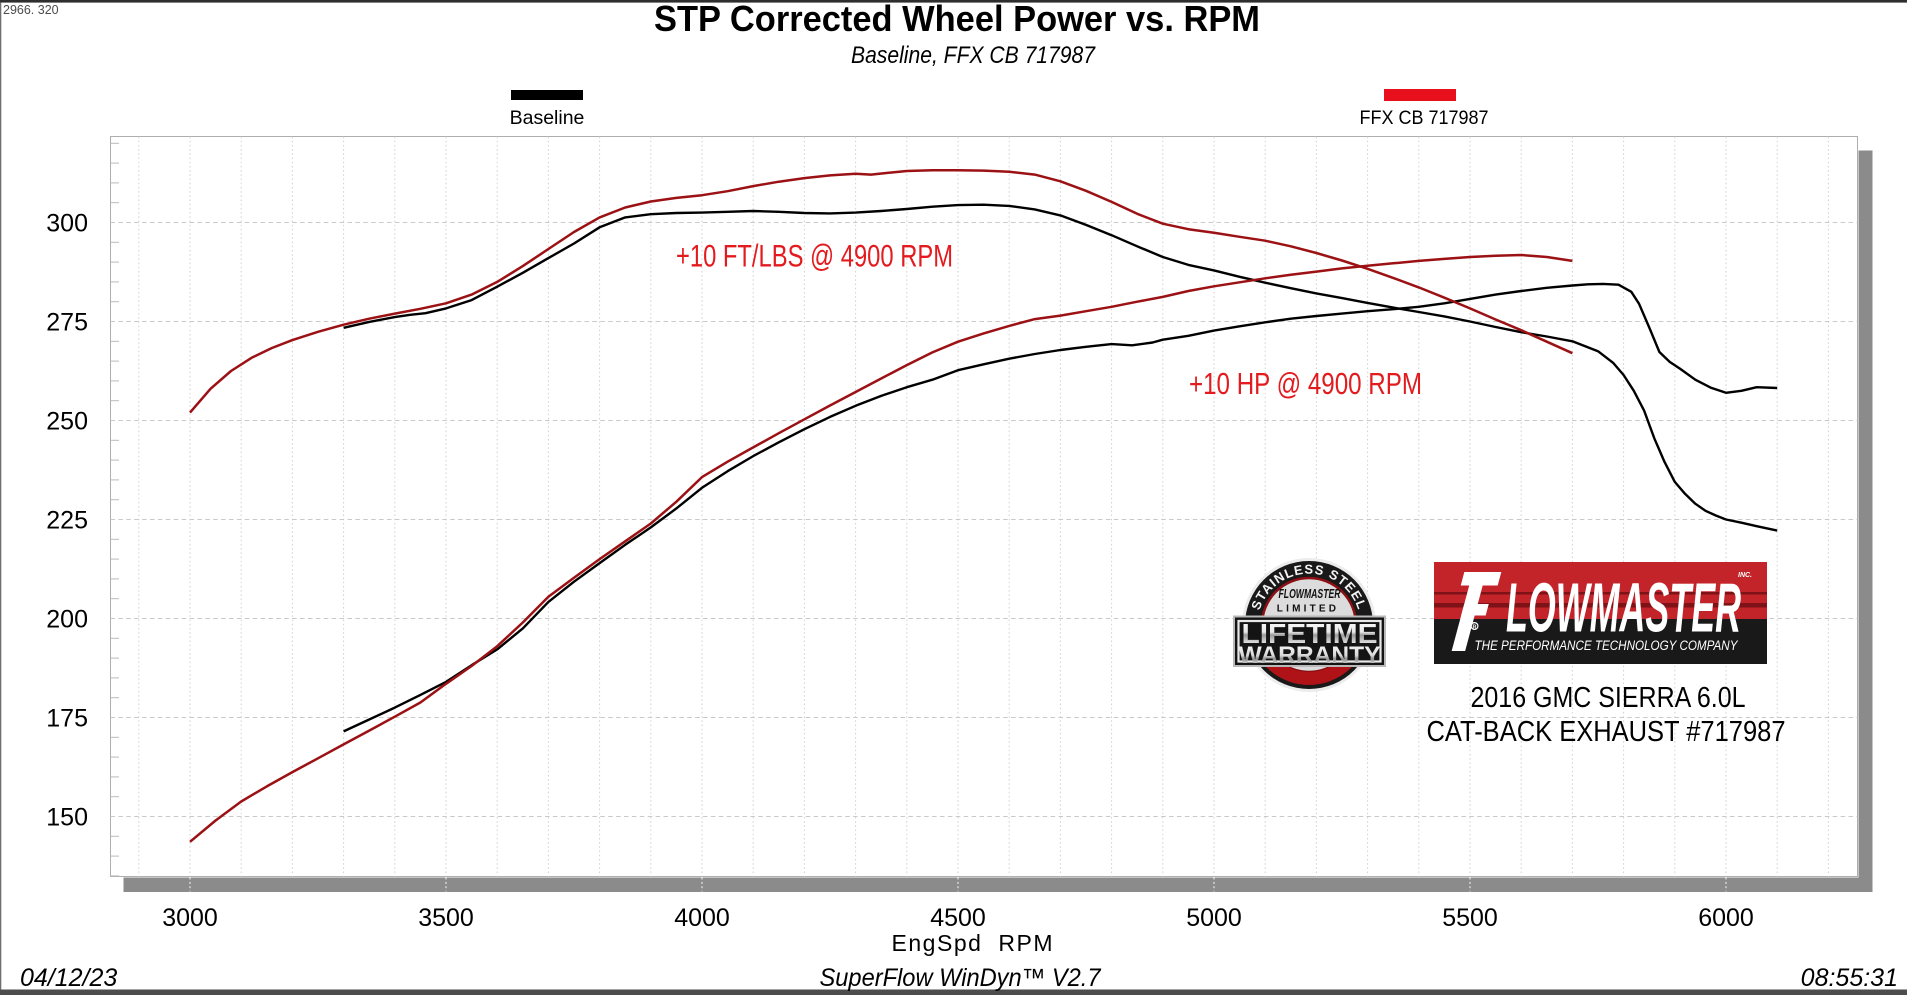 Image resolution: width=1907 pixels, height=995 pixels. Describe the element at coordinates (67, 620) in the screenshot. I see `svg-text: 200` at that location.